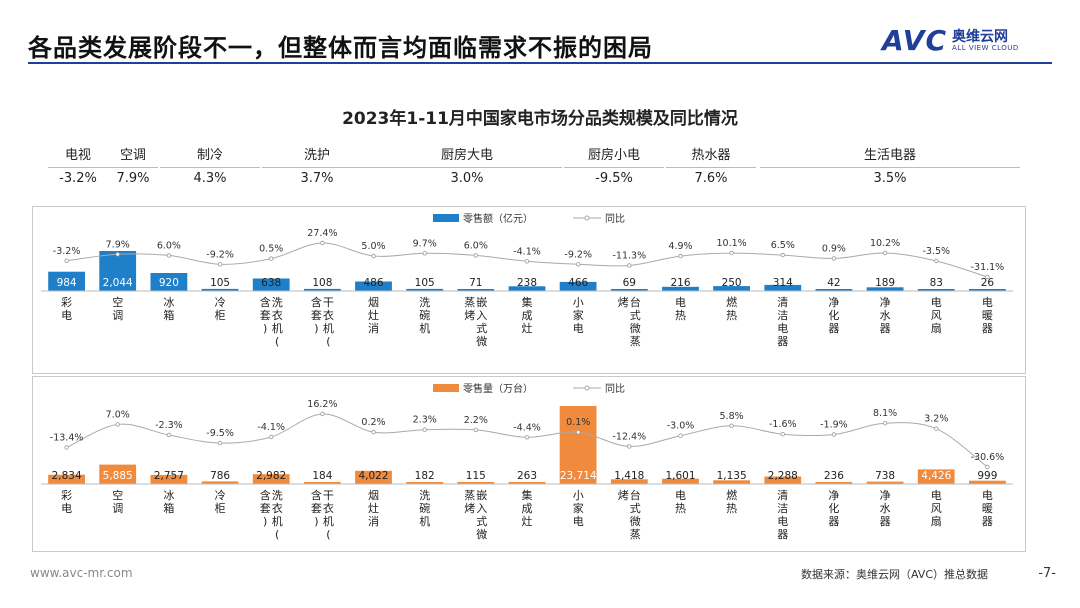 This screenshot has width=1080, height=608. Describe the element at coordinates (118, 476) in the screenshot. I see `bar-value-label: 5,885` at that location.